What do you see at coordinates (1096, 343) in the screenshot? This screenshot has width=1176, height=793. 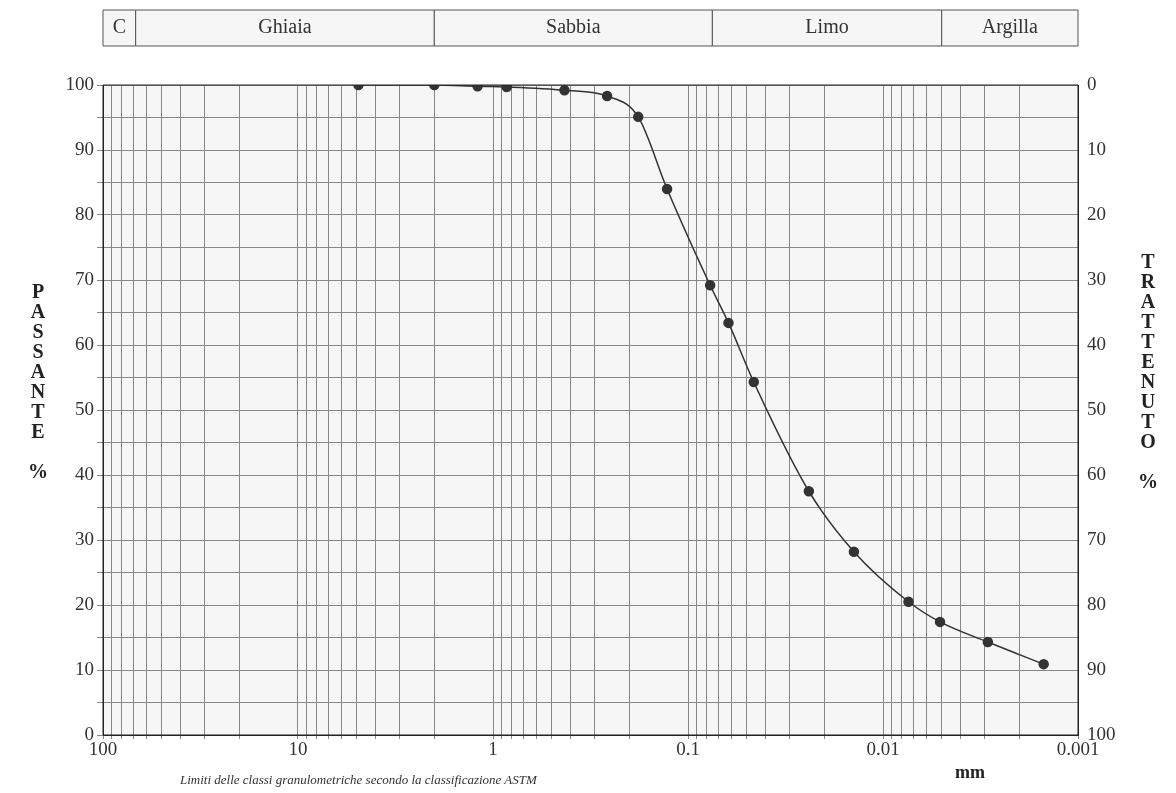 I see `y2-tick-label: 40` at bounding box center [1096, 343].